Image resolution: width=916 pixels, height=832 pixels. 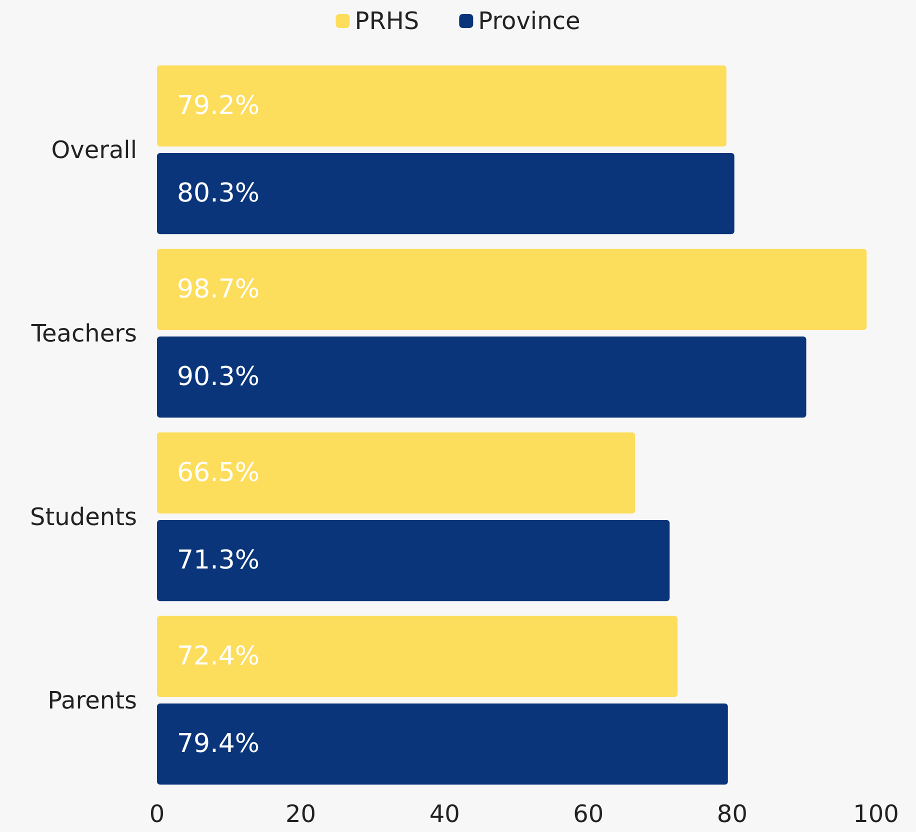 What do you see at coordinates (876, 814) in the screenshot?
I see `x-tick-label: 100` at bounding box center [876, 814].